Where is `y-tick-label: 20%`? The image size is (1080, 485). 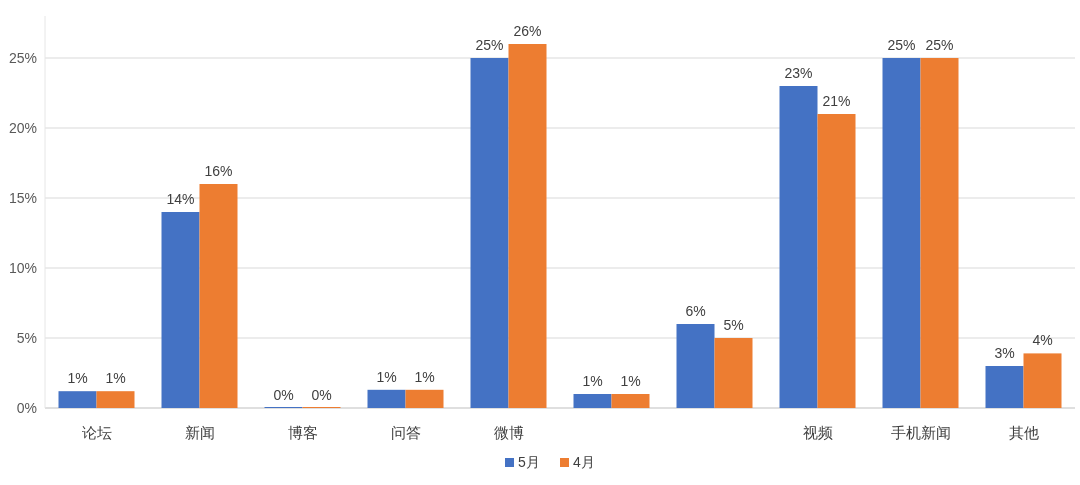
y-tick-label: 20% is located at coordinates (22, 128).